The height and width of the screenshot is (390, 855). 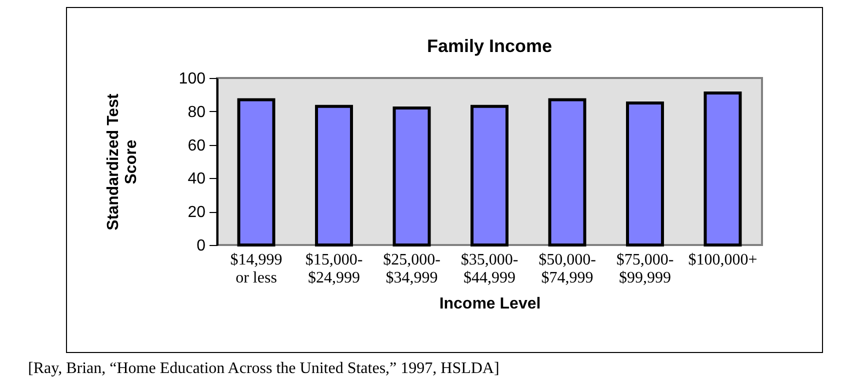 I want to click on y-tick-label: 100, so click(x=192, y=79).